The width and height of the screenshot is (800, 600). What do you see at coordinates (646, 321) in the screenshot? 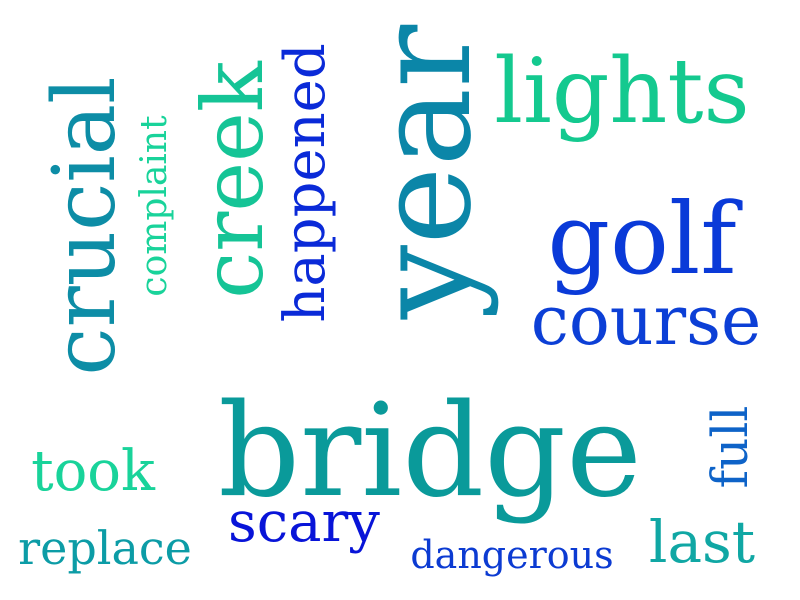
I see `word-course: course` at bounding box center [646, 321].